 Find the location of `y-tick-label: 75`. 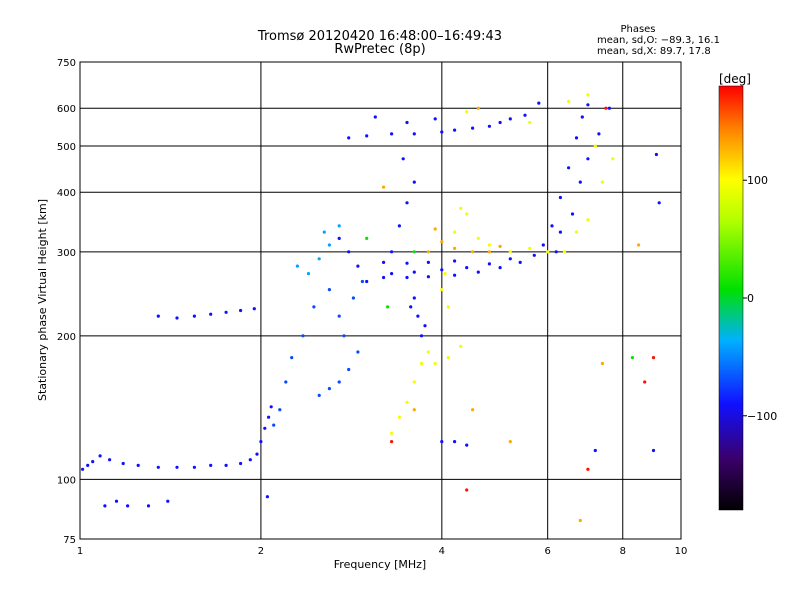

y-tick-label: 75 is located at coordinates (69, 540).